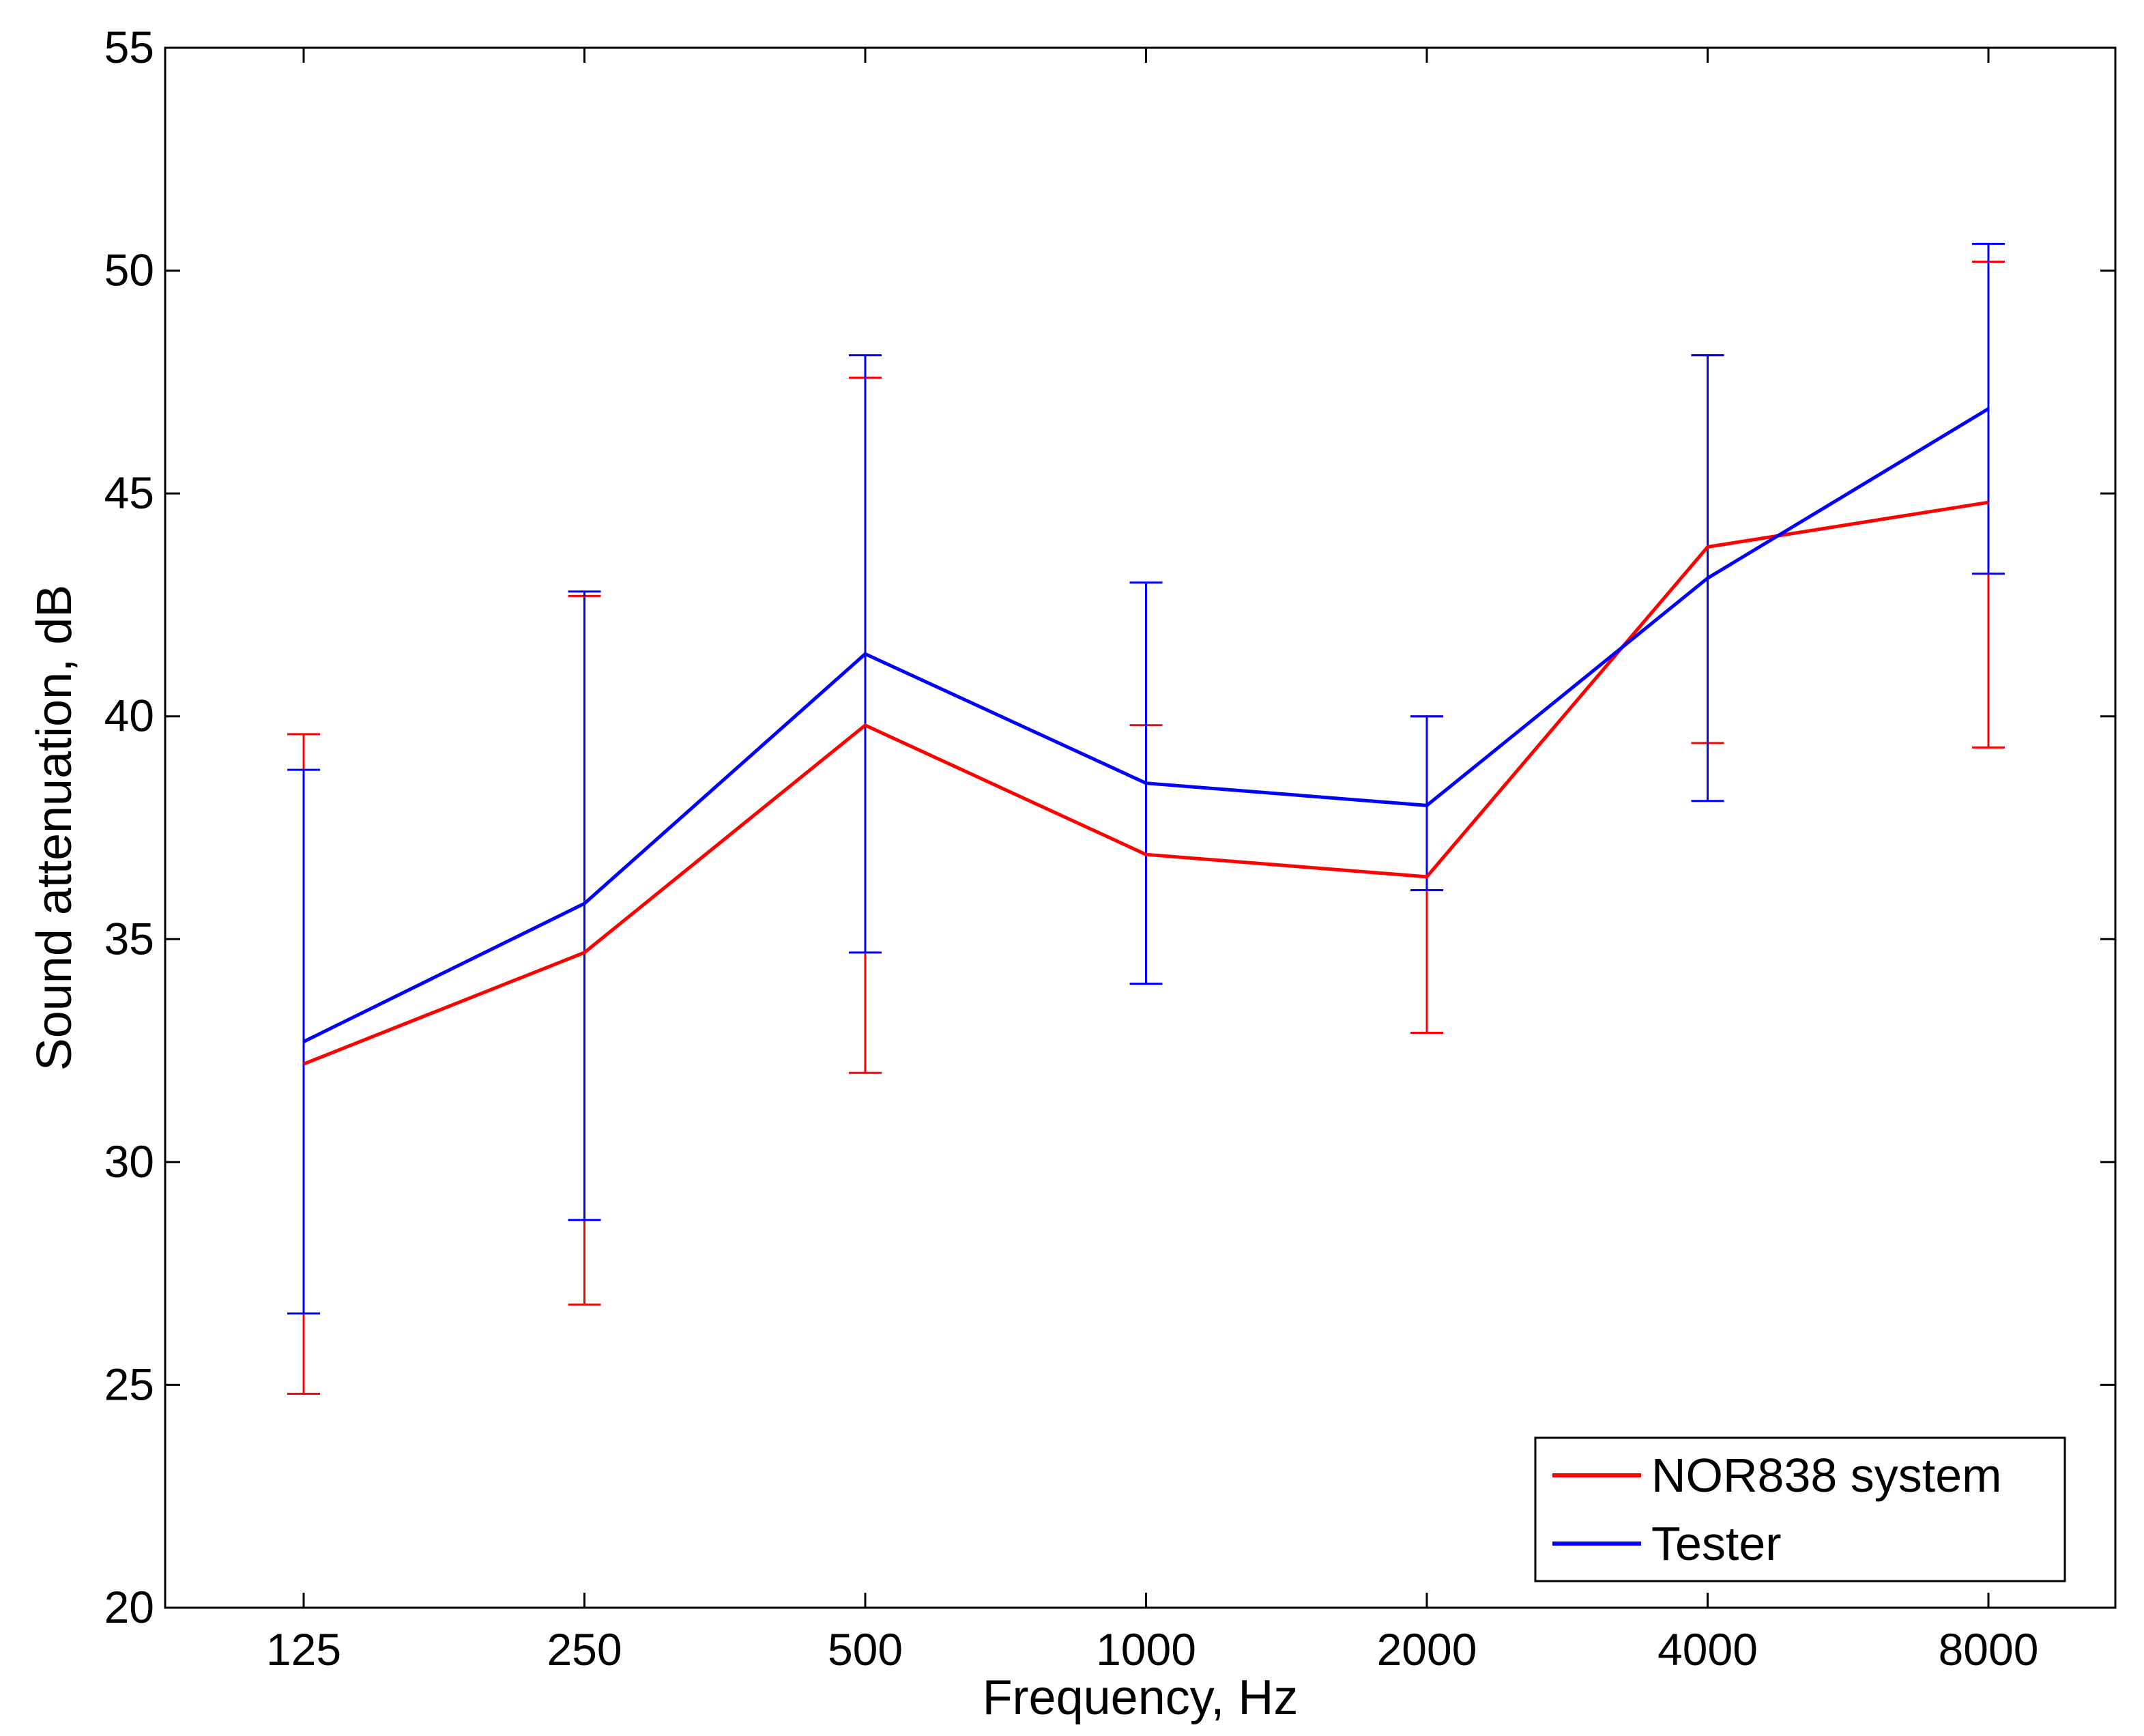 The height and width of the screenshot is (1736, 2144). Describe the element at coordinates (55, 828) in the screenshot. I see `y-axis-label: Sound attenuation, dB` at that location.